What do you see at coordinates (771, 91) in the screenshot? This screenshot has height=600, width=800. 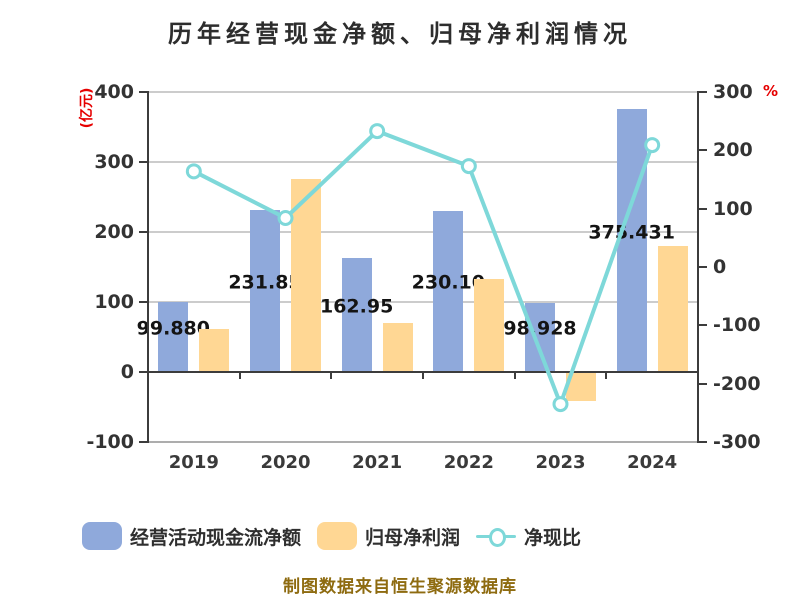 I see `right-axis-unit-label: %` at bounding box center [771, 91].